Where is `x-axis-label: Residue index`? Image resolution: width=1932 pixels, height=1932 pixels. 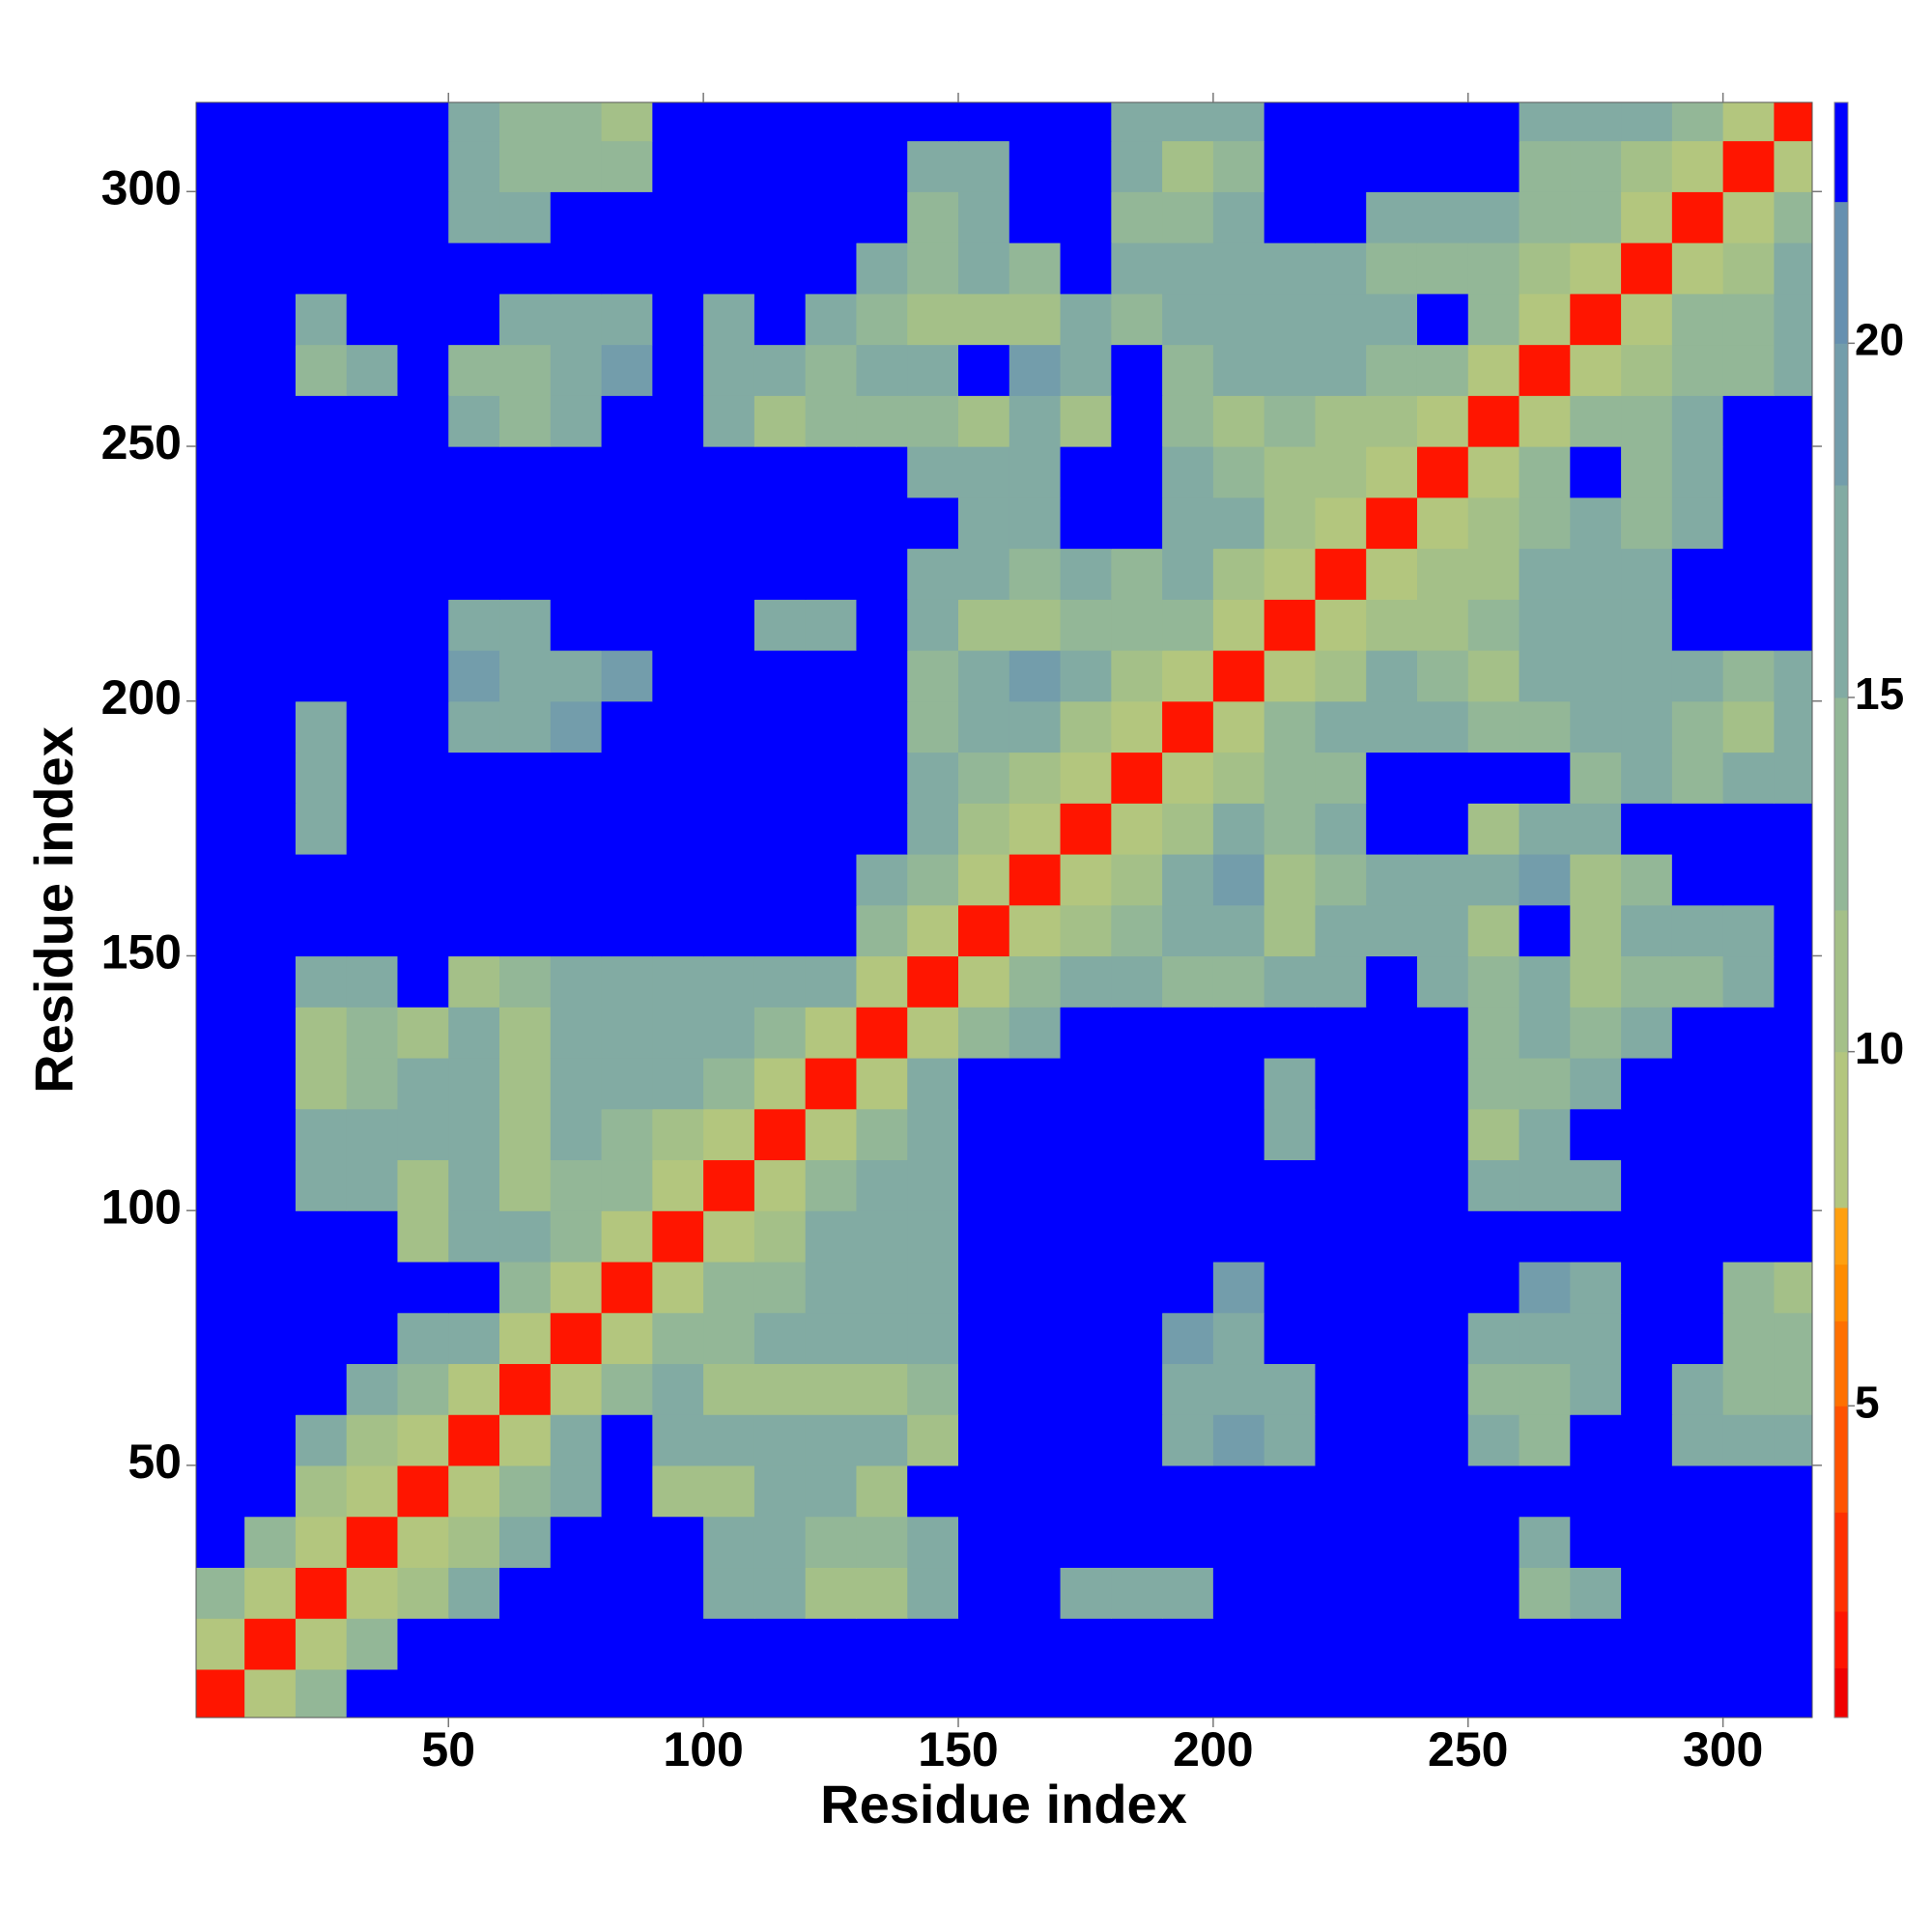
x-axis-label: Residue index is located at coordinates (1003, 1804).